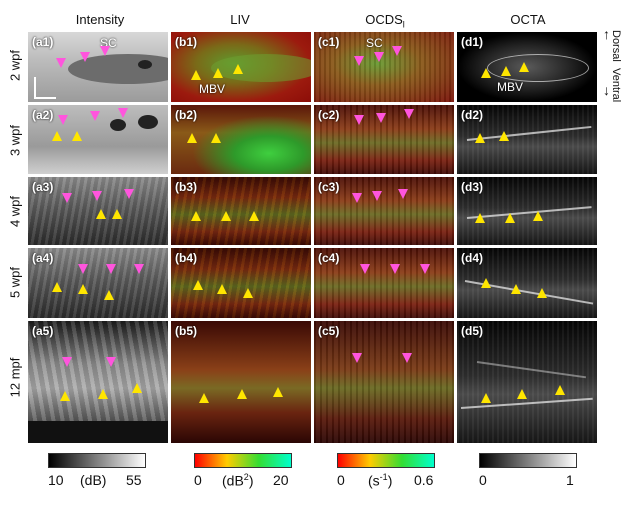 Image resolution: width=629 pixels, height=510 pixels. What do you see at coordinates (606, 34) in the screenshot?
I see `arrow-up-icon: ↑` at bounding box center [606, 34].